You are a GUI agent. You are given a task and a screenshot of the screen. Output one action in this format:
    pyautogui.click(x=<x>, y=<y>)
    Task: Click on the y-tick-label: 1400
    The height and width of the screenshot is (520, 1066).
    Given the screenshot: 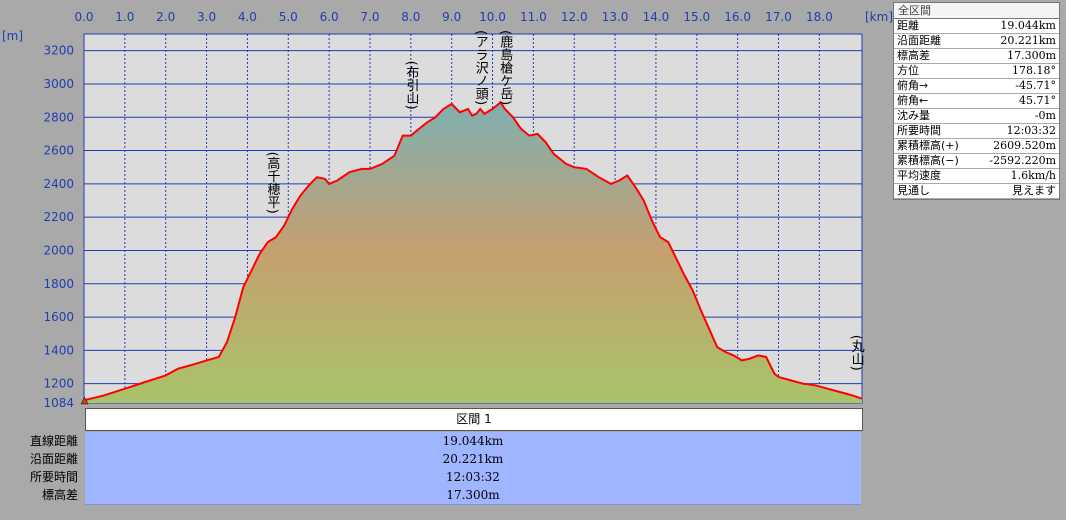 What is the action you would take?
    pyautogui.click(x=58, y=350)
    